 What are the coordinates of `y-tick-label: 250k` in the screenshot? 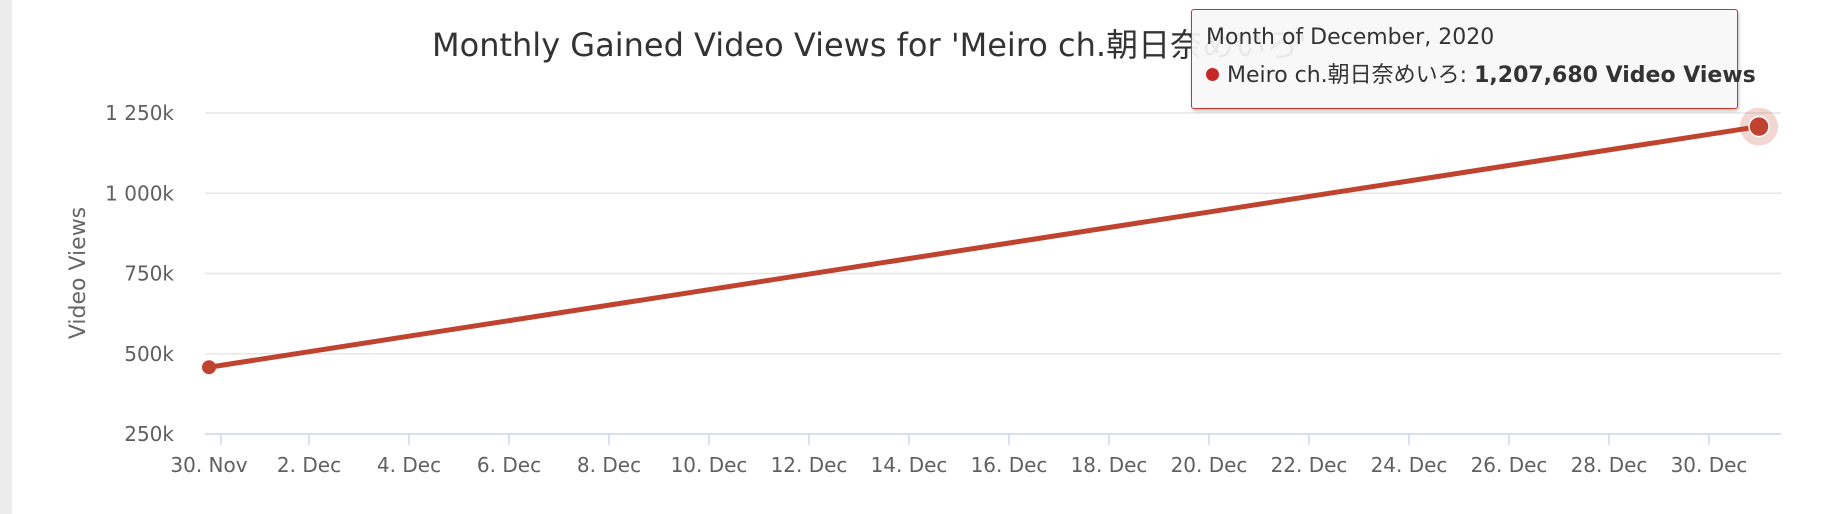 It's located at (149, 434).